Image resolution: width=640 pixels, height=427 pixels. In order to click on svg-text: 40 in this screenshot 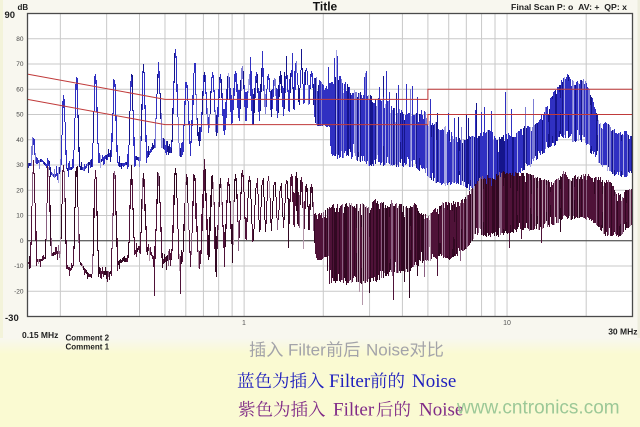, I will do `click(20, 140)`.